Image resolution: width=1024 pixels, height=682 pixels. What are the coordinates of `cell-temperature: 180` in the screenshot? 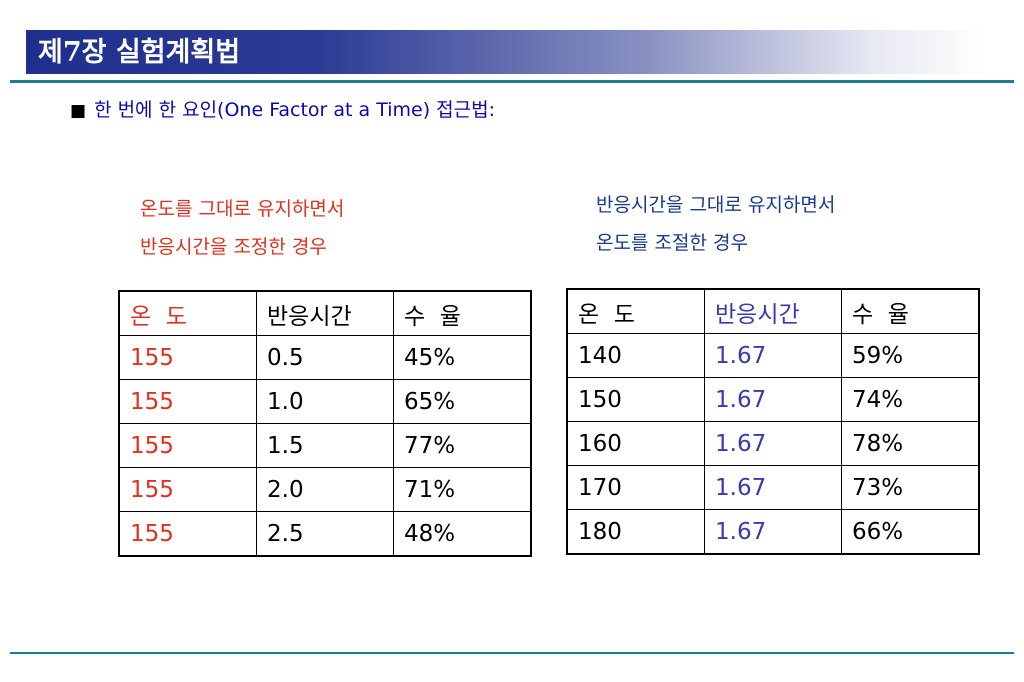 It's located at (635, 532).